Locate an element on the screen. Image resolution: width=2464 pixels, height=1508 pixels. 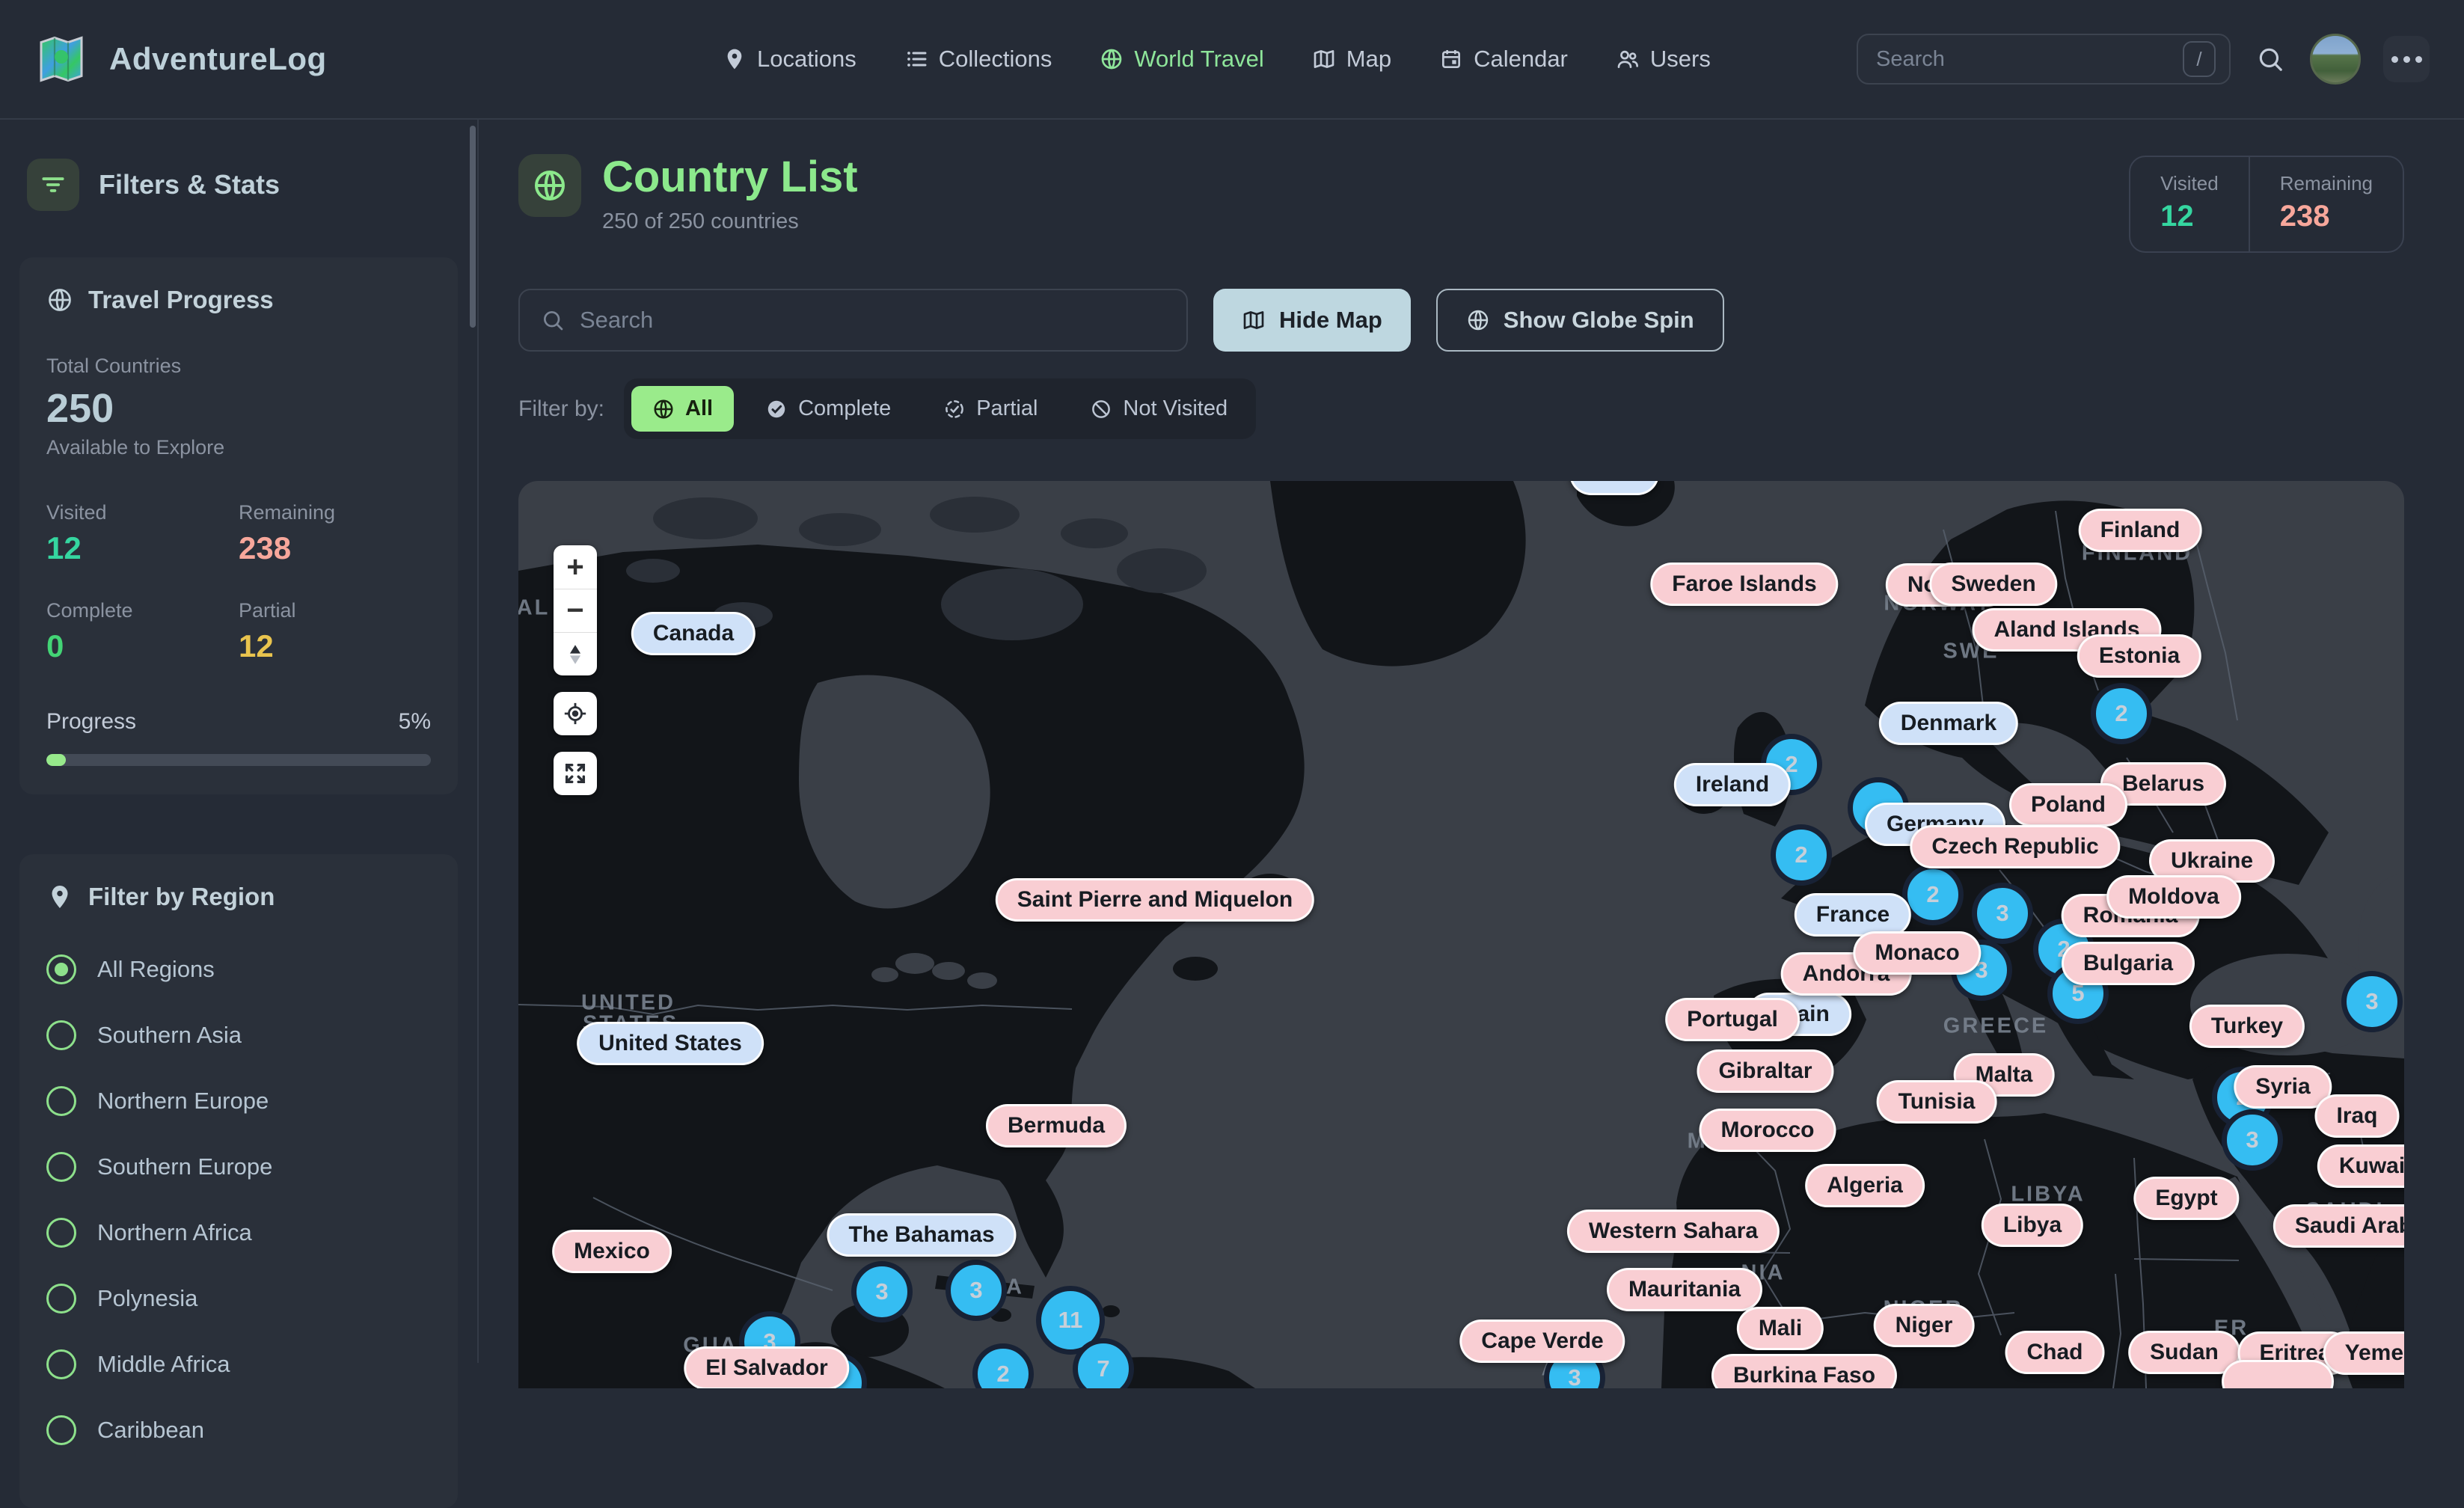
map-country-pill-syria: Syria is located at coordinates (2283, 1087).